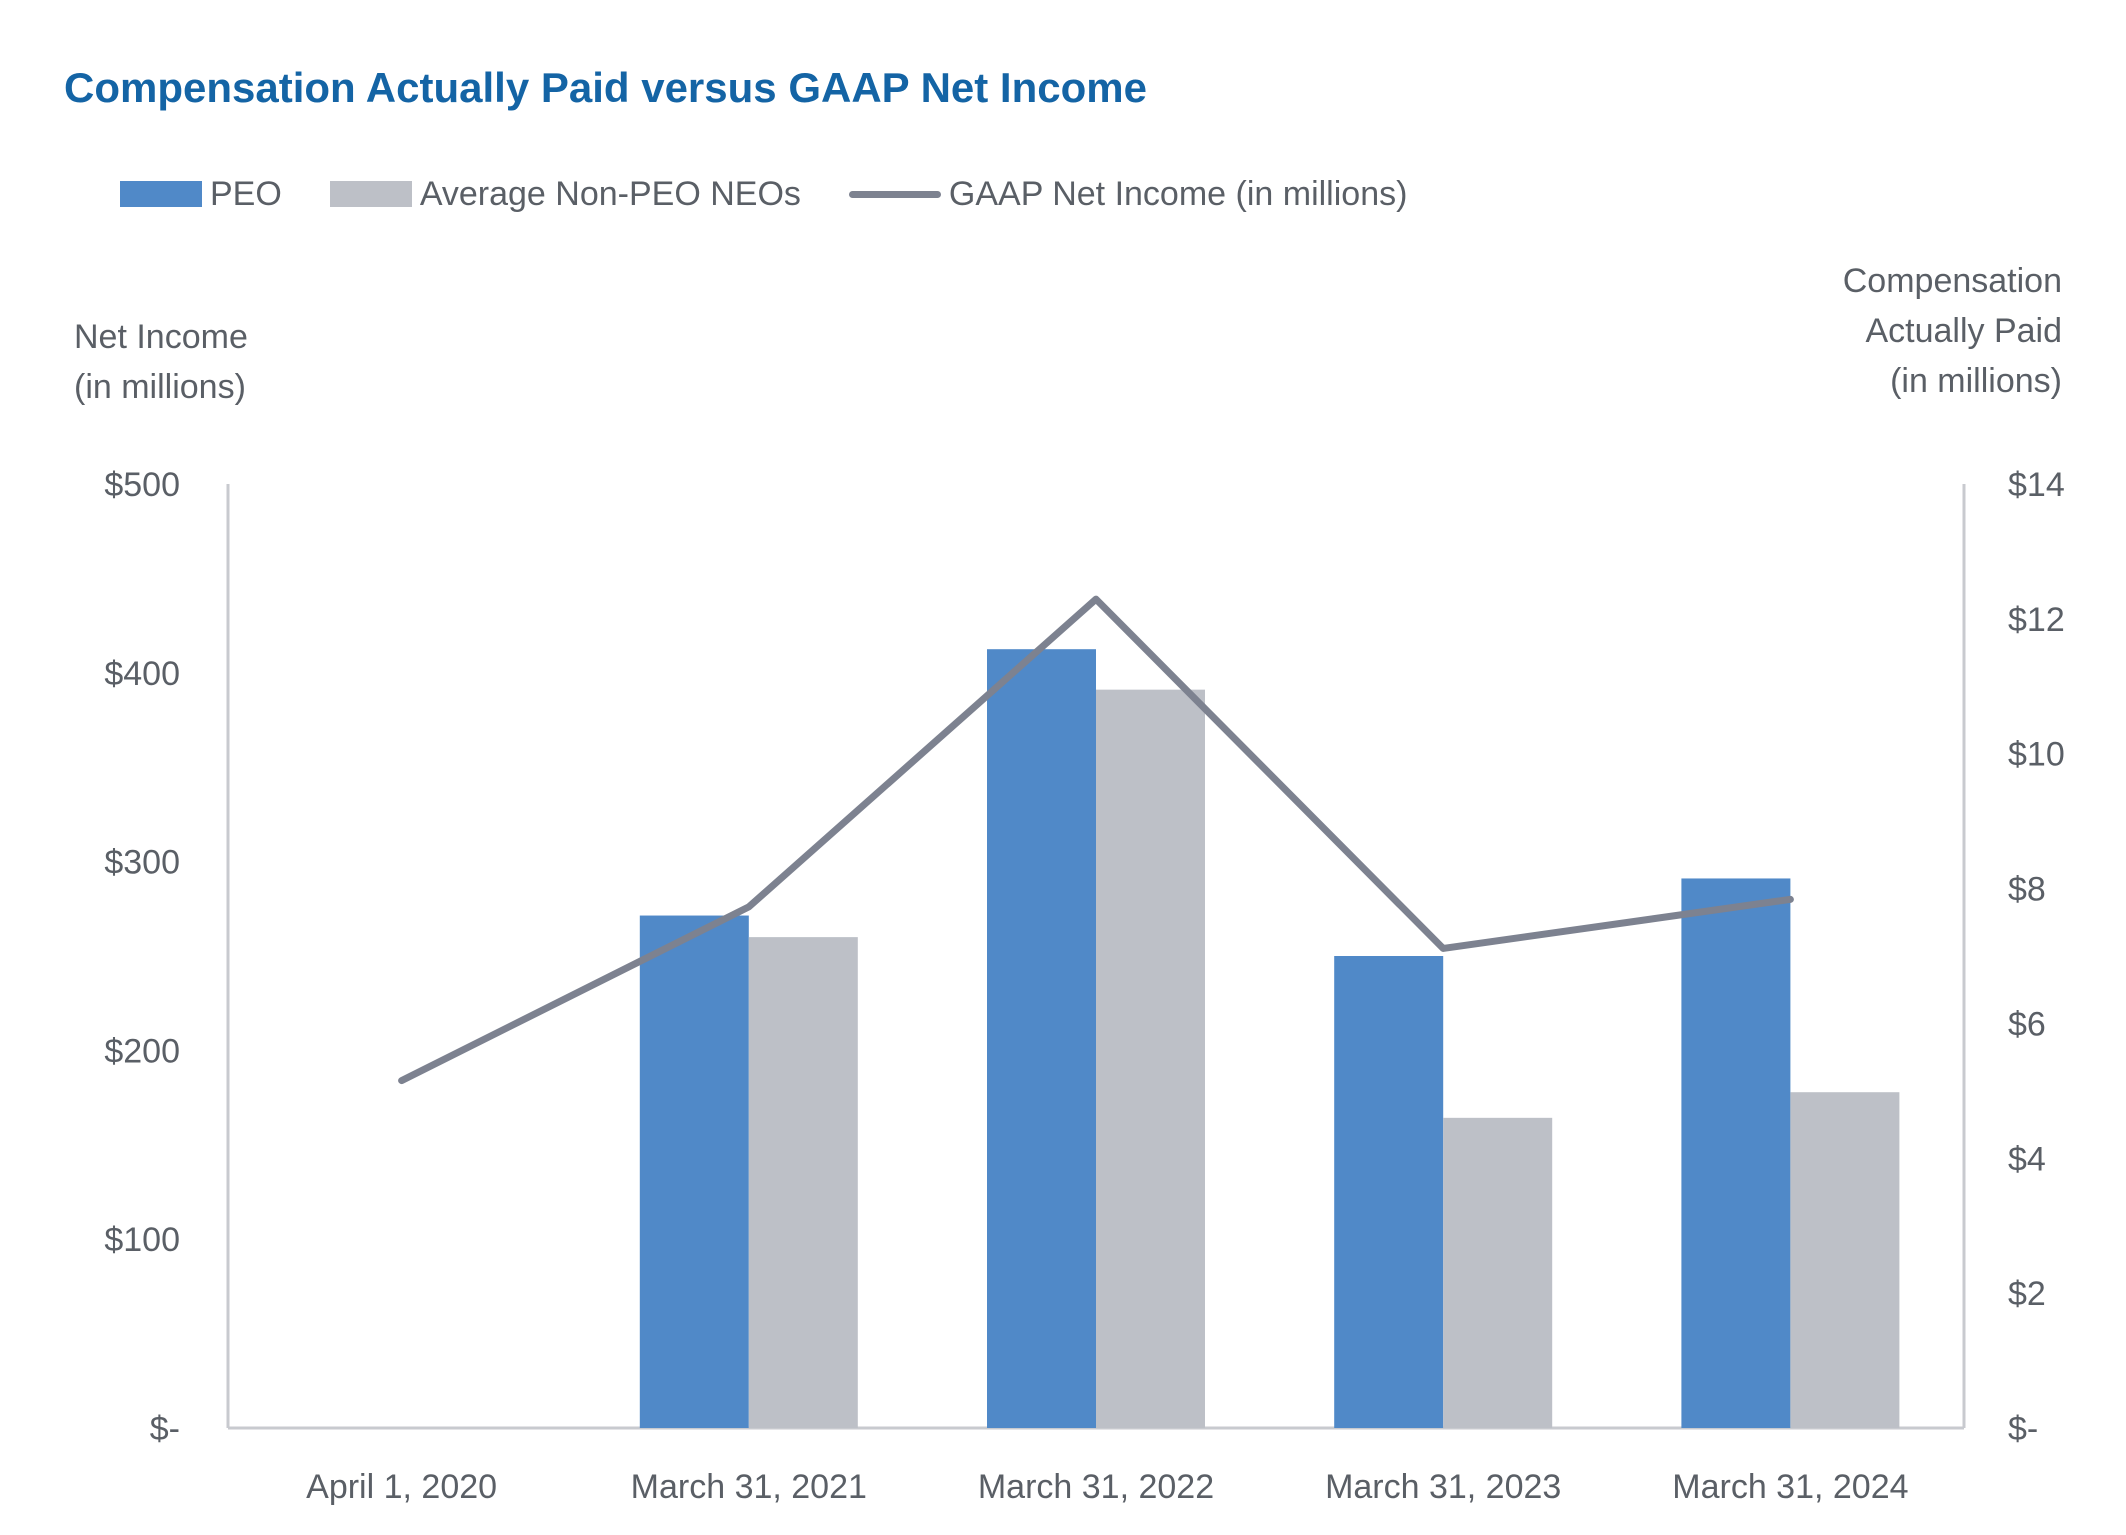 This screenshot has height=1535, width=2126. I want to click on right-axis-title: Compensation Actually Paid (in millions), so click(1952, 331).